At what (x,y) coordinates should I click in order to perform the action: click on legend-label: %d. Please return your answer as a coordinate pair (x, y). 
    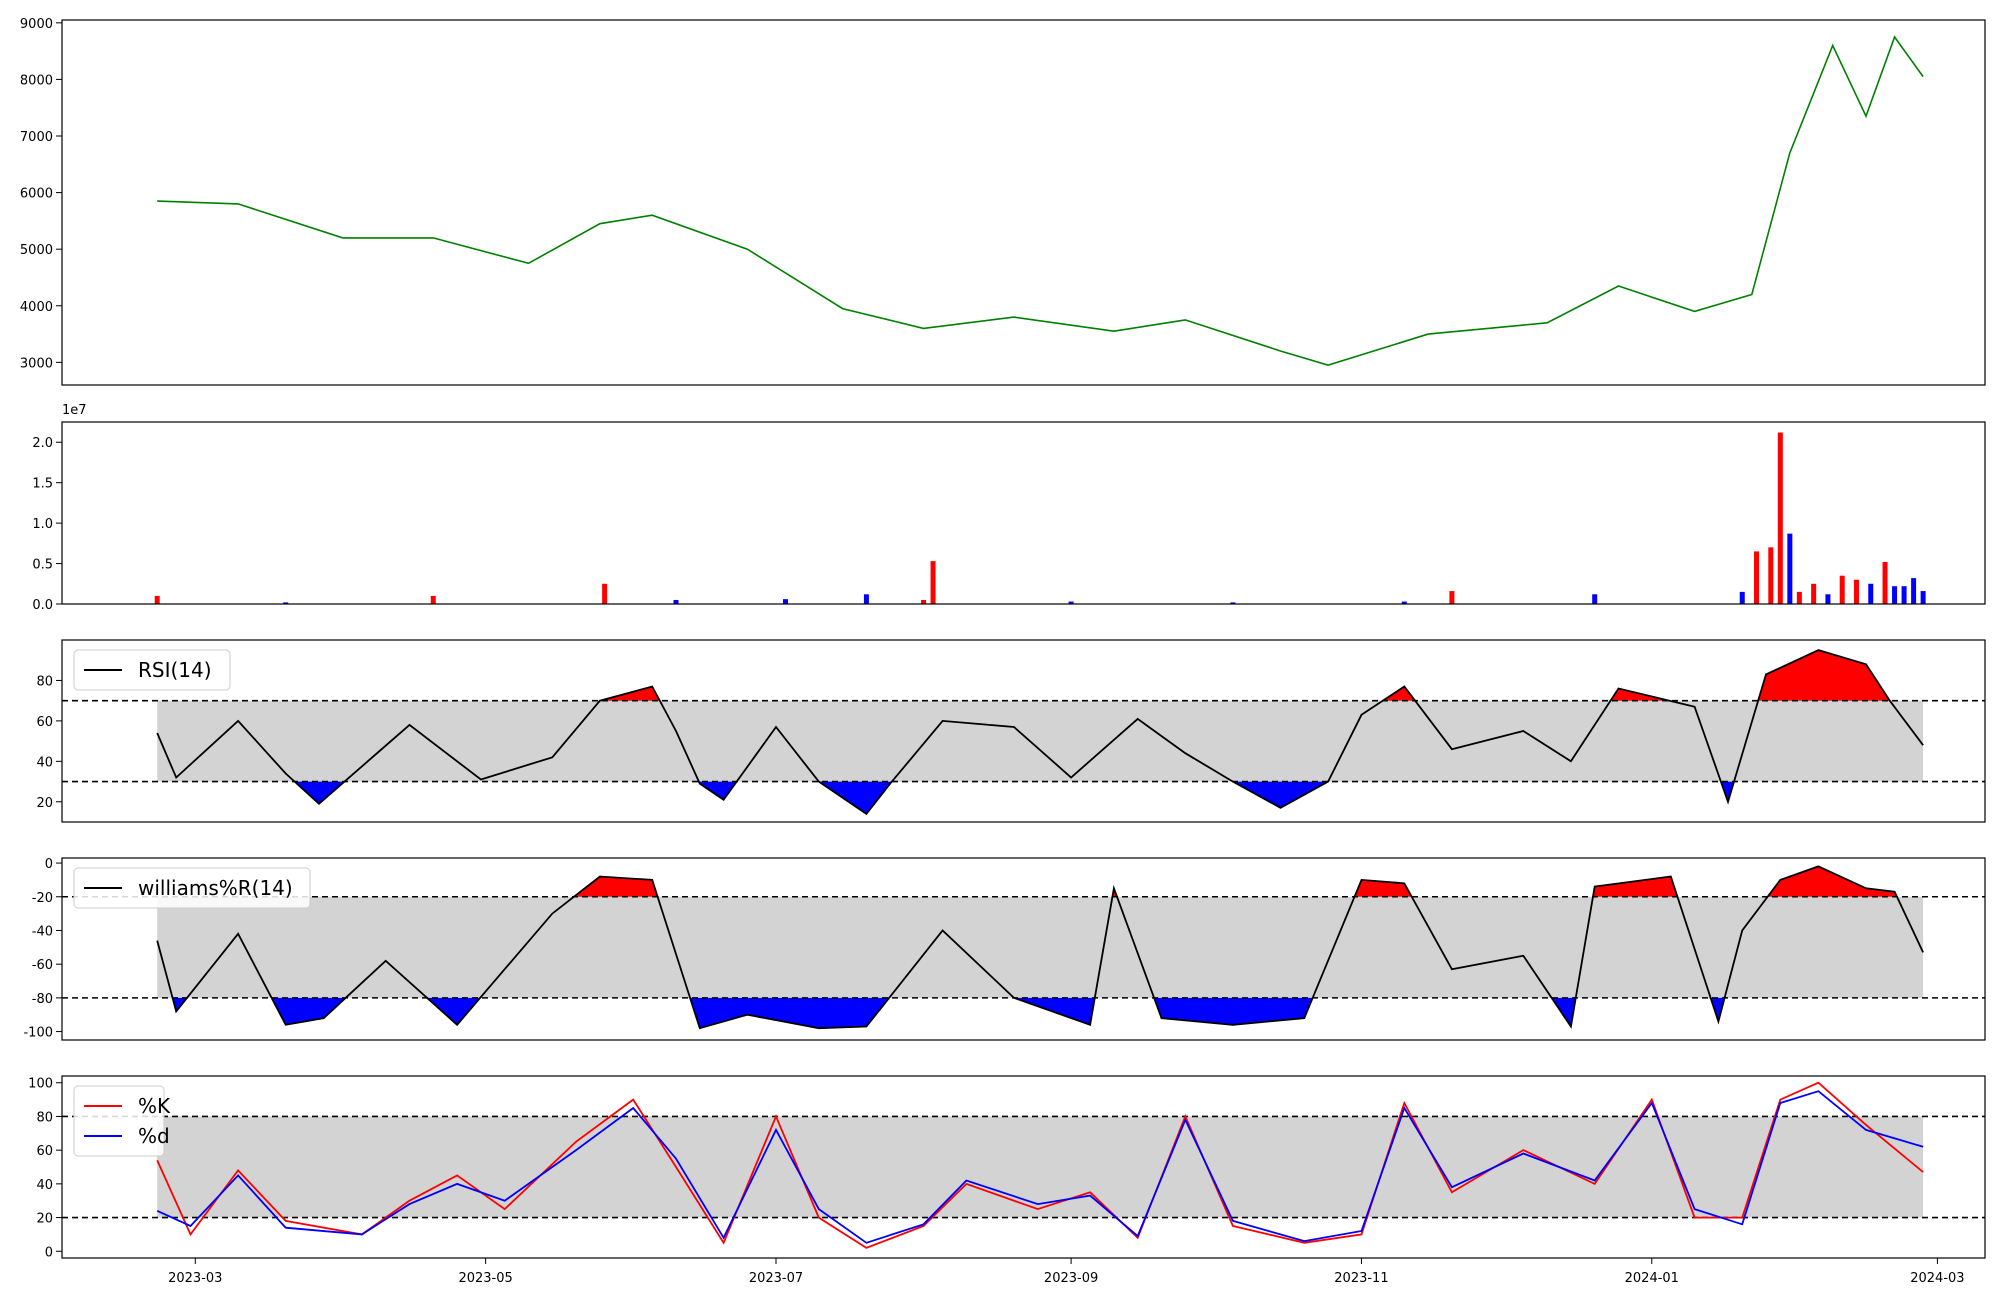
    Looking at the image, I should click on (154, 1136).